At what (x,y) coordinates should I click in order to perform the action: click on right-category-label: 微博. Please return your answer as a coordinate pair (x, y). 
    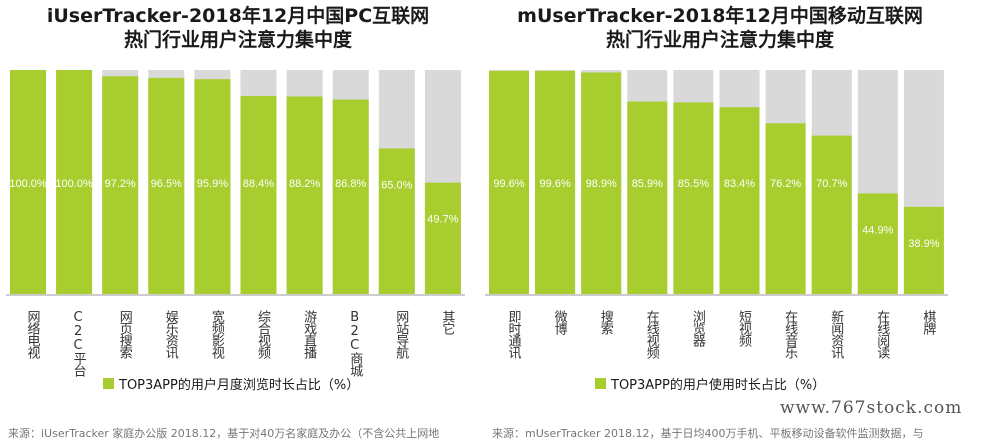
    Looking at the image, I should click on (560, 322).